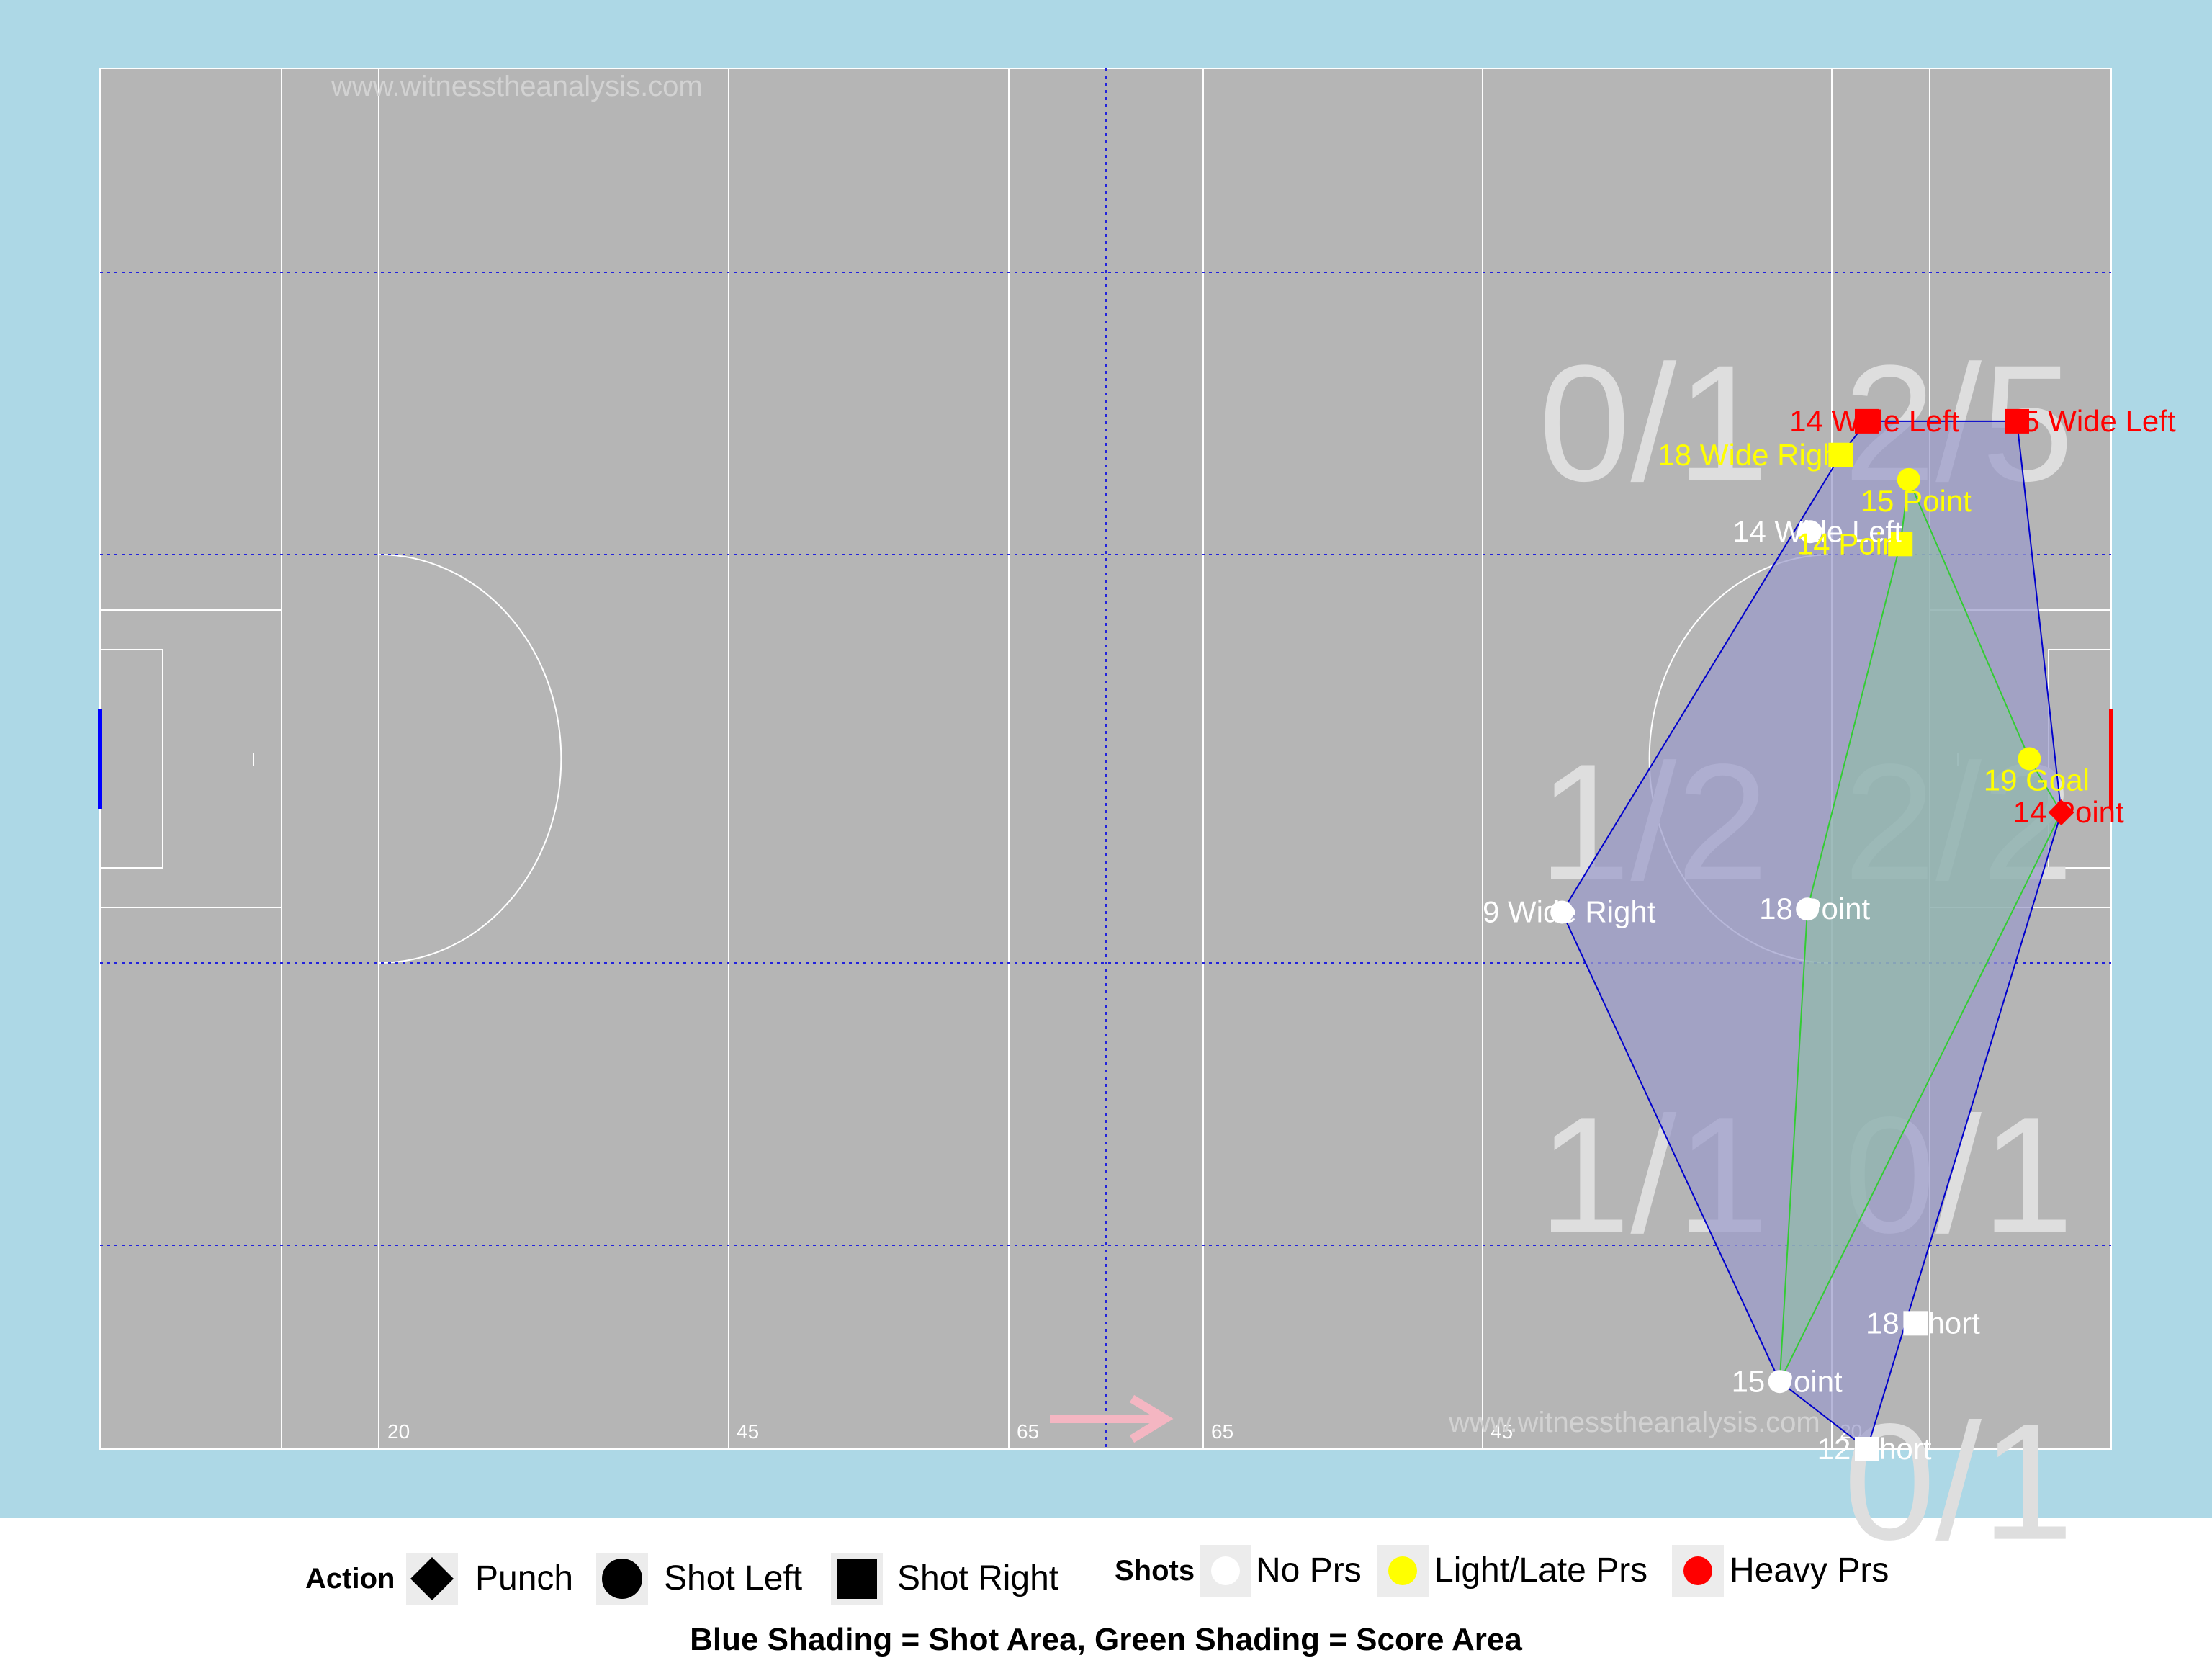 The height and width of the screenshot is (1663, 2212). I want to click on legend-shots-label: Heavy Prs, so click(1809, 1570).